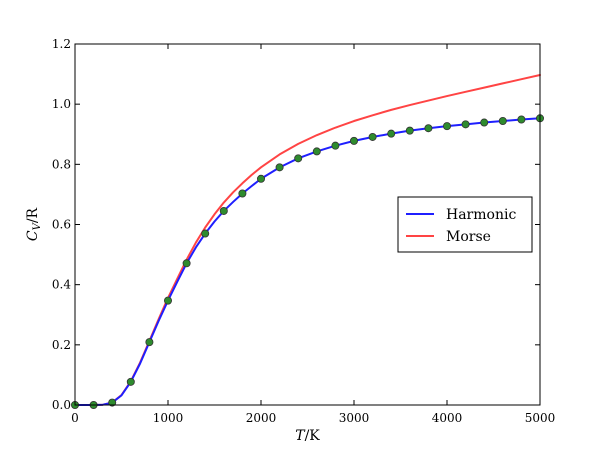  I want to click on x-axis-label: T/K, so click(307, 436).